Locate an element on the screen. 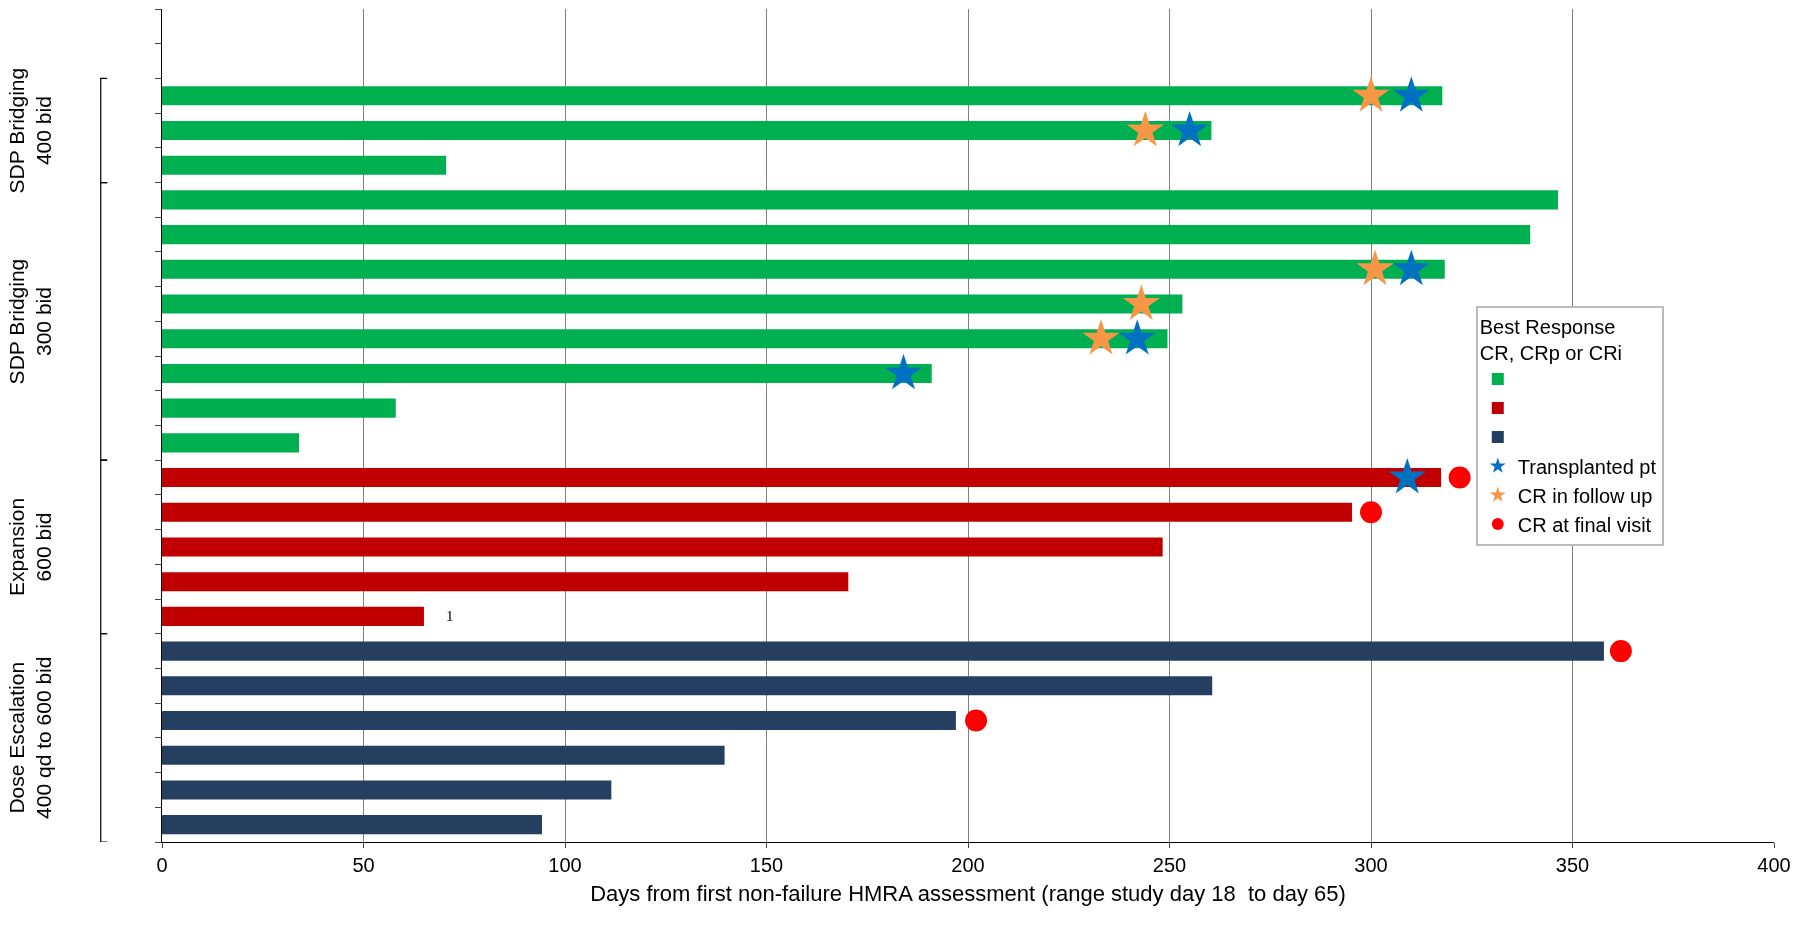 The height and width of the screenshot is (940, 1812). x-tick-label: 350 is located at coordinates (1572, 865).